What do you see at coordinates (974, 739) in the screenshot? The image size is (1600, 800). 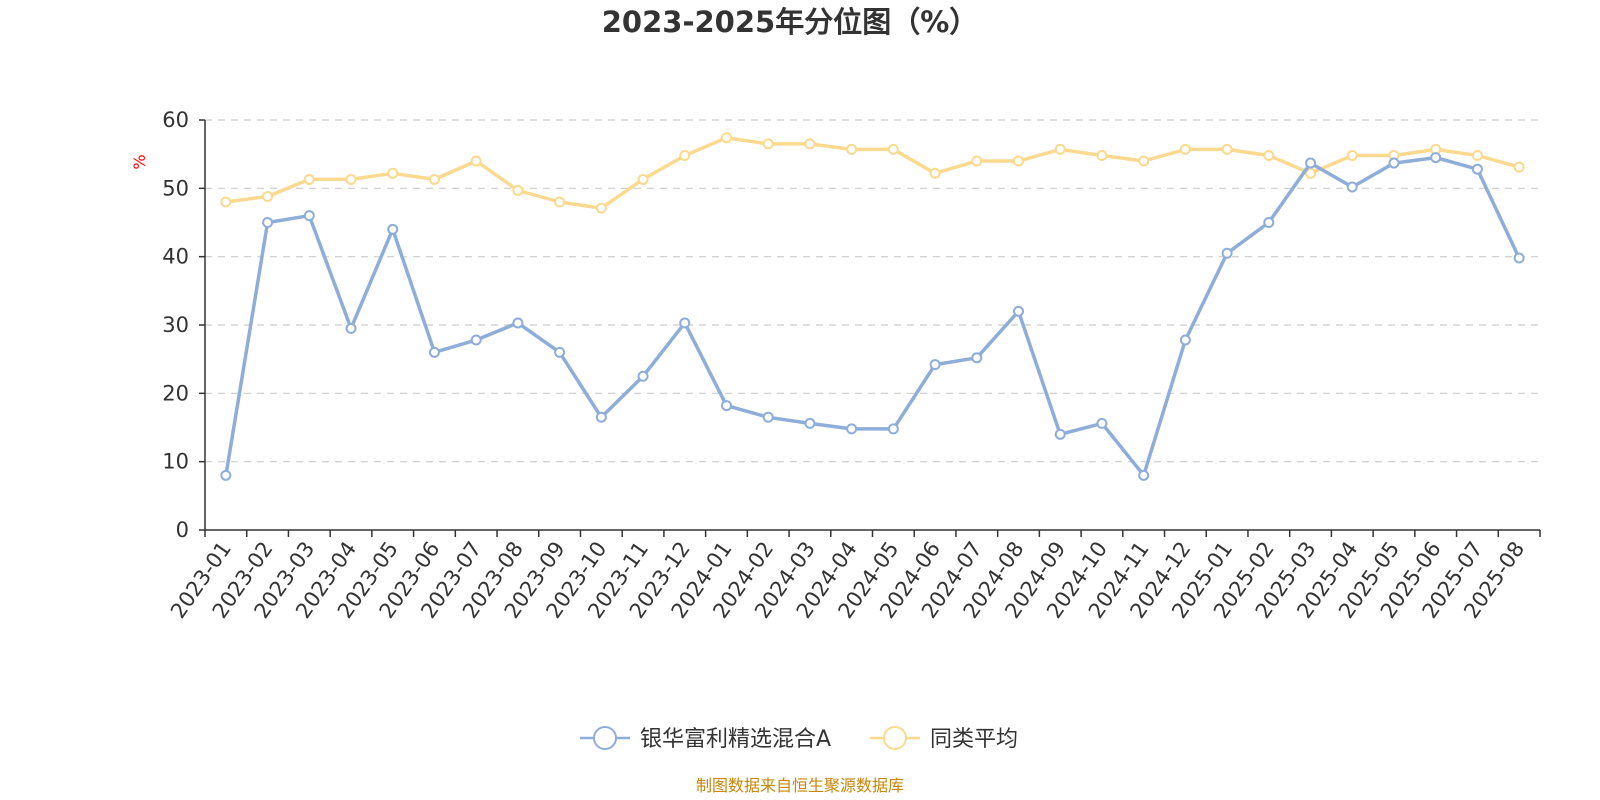 I see `legend-label-1: 同类平均` at bounding box center [974, 739].